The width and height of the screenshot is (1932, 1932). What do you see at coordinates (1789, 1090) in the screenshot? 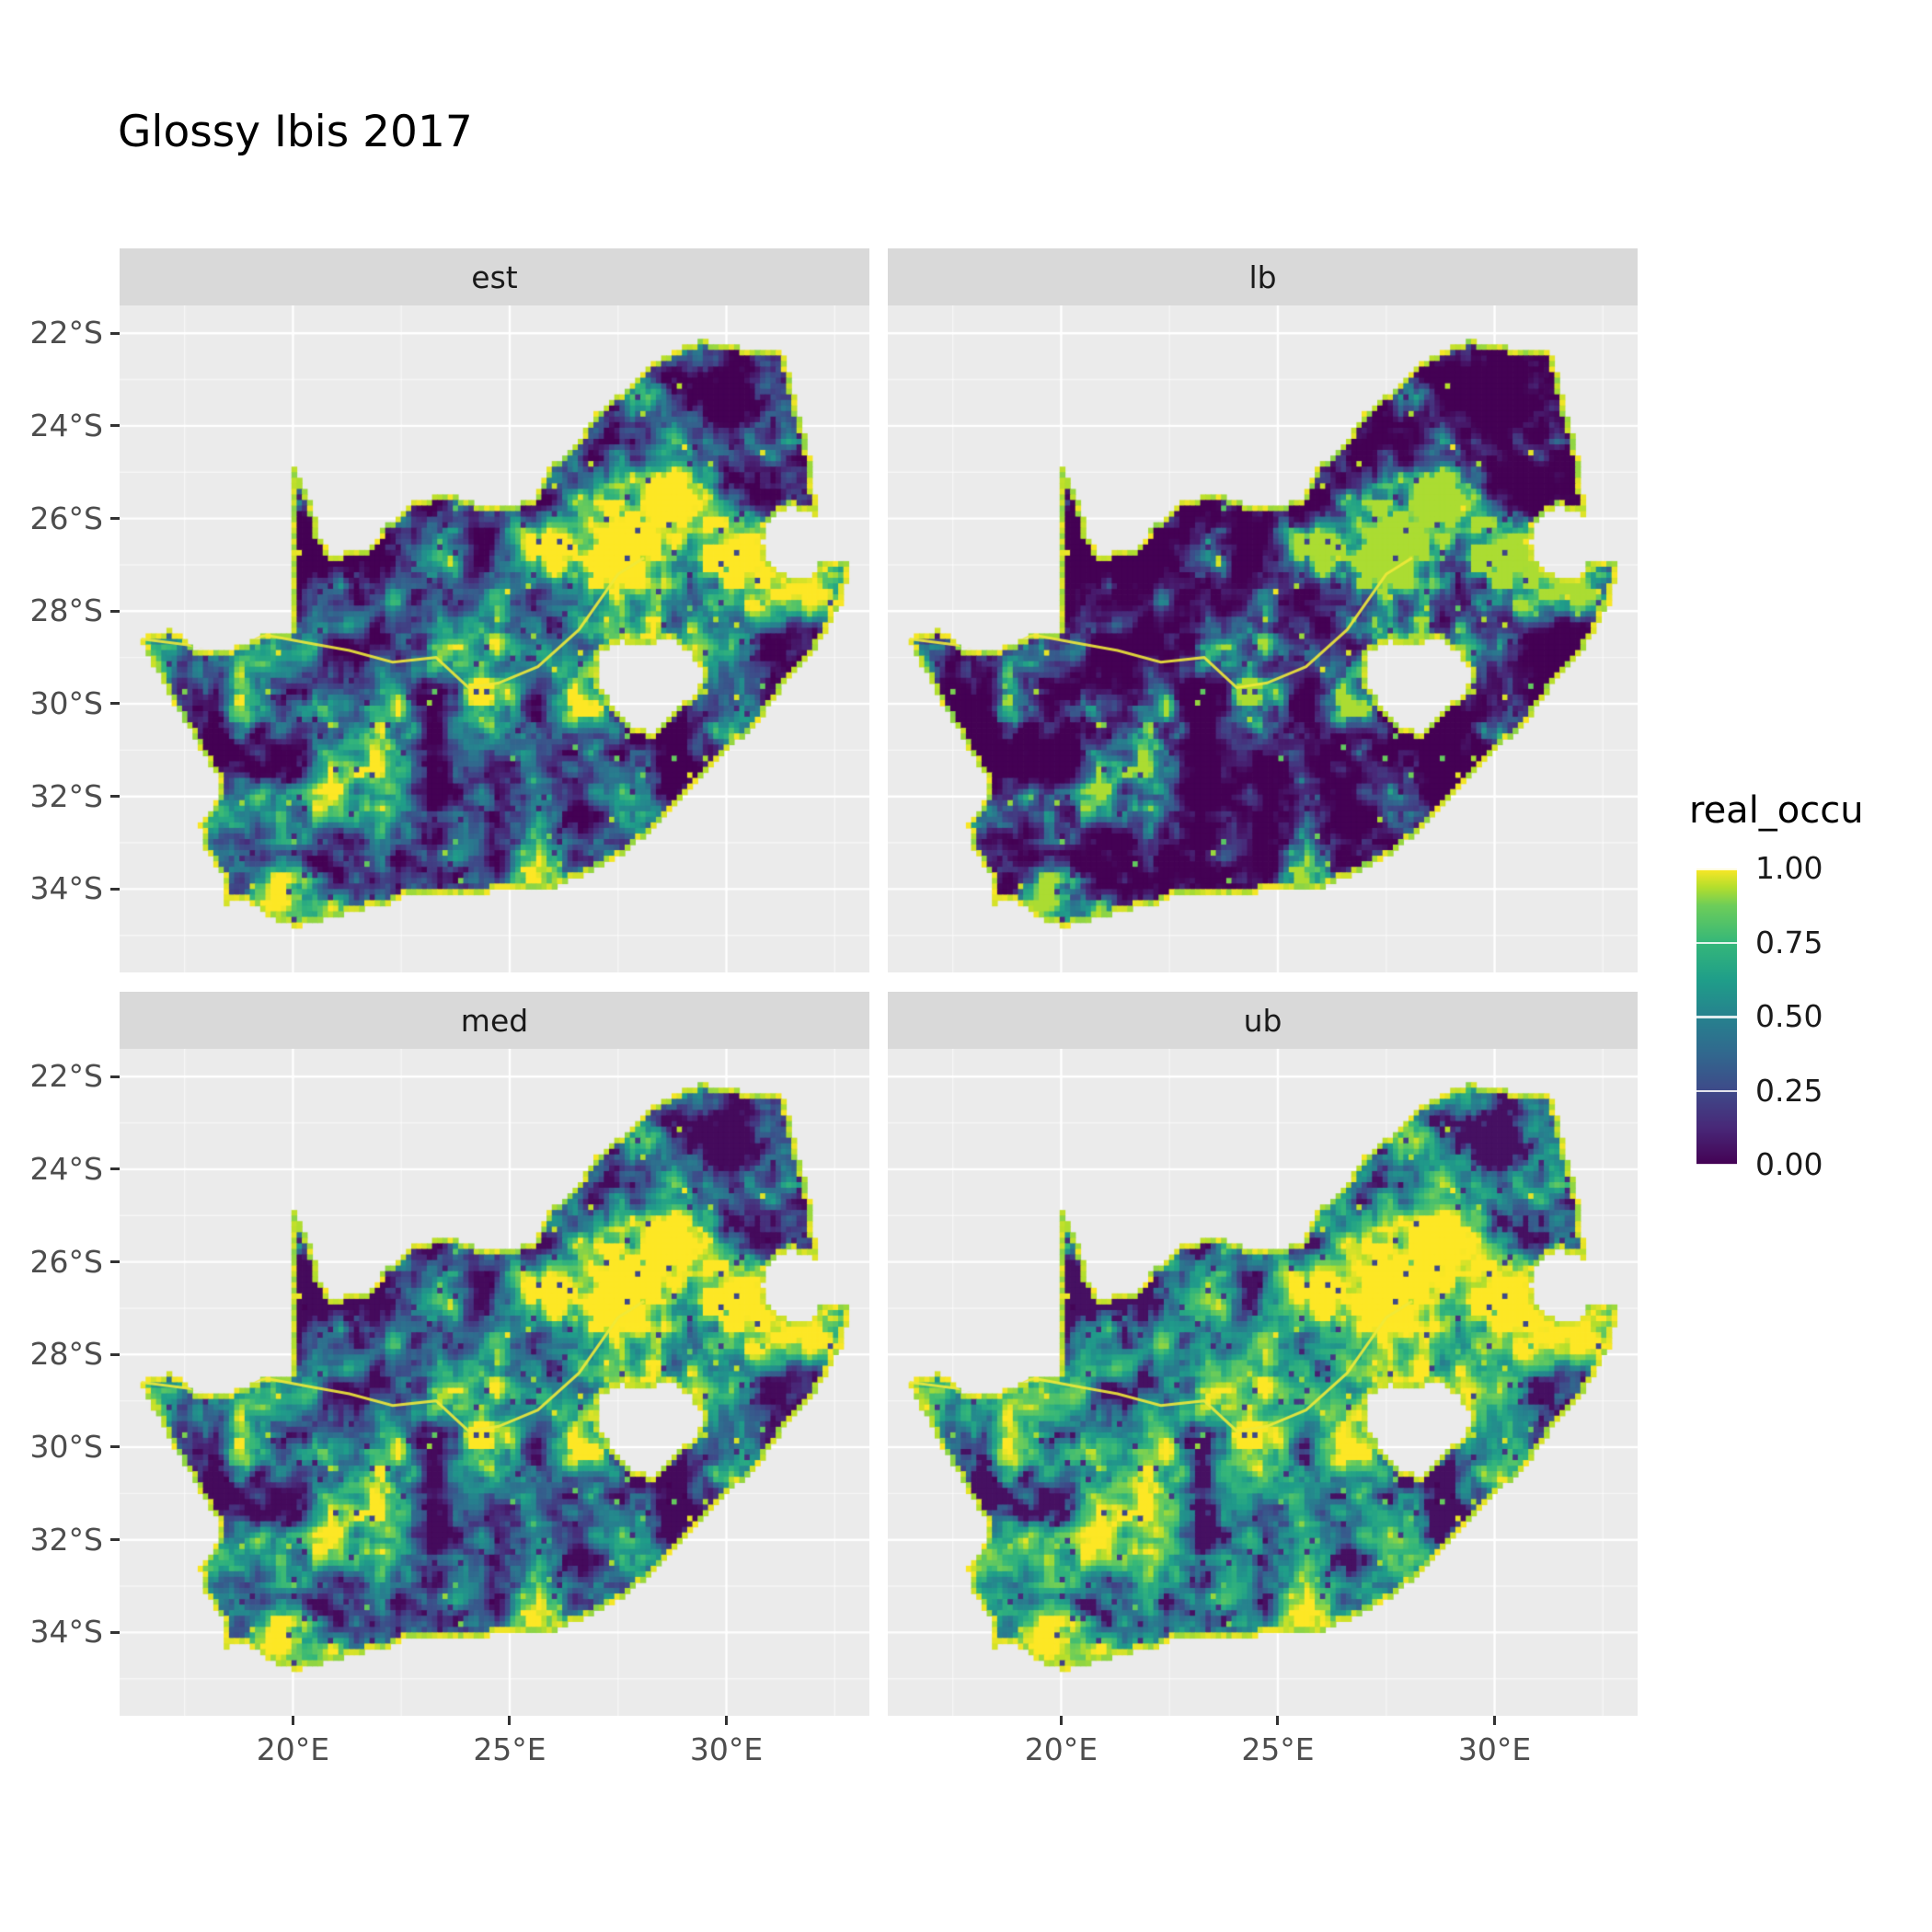
I see `legend-tick-label: 0.25` at bounding box center [1789, 1090].